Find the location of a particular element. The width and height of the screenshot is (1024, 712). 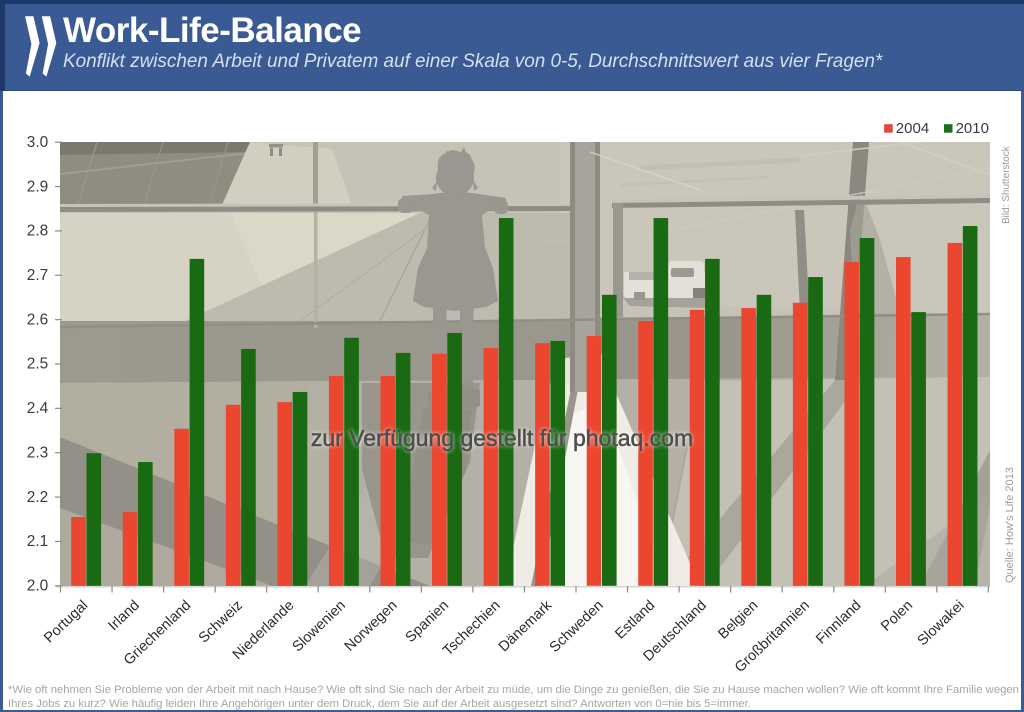

svg-text: Polen is located at coordinates (897, 616).